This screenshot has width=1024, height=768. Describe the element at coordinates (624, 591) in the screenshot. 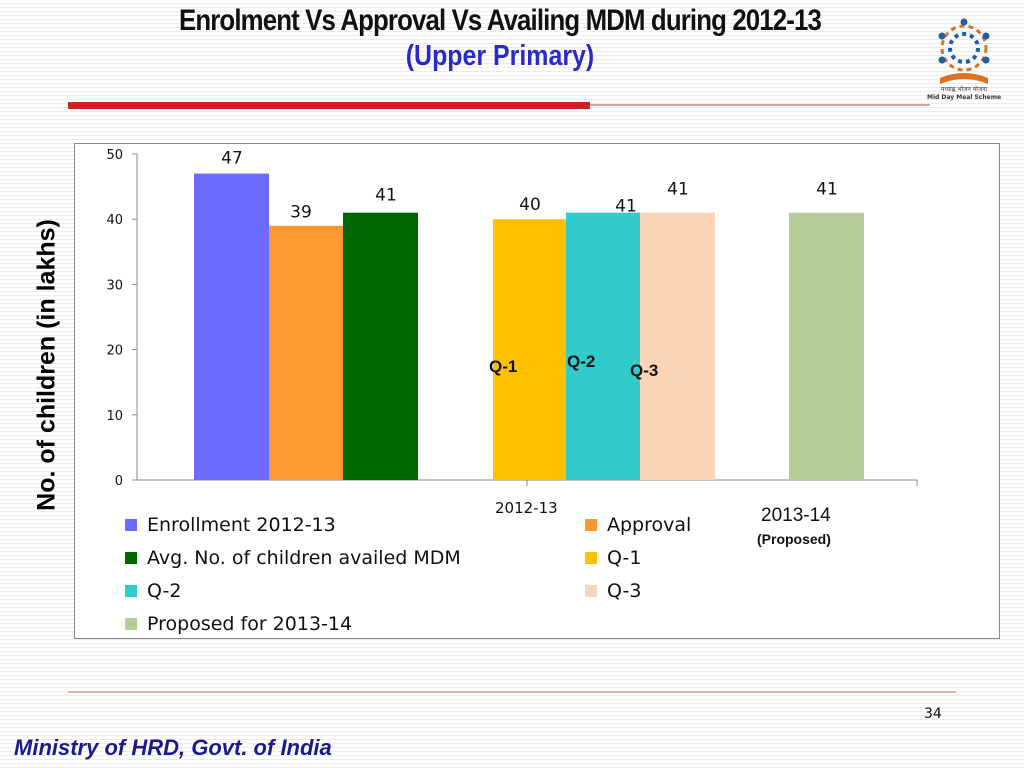

I see `legend-label-5: Q-3` at that location.